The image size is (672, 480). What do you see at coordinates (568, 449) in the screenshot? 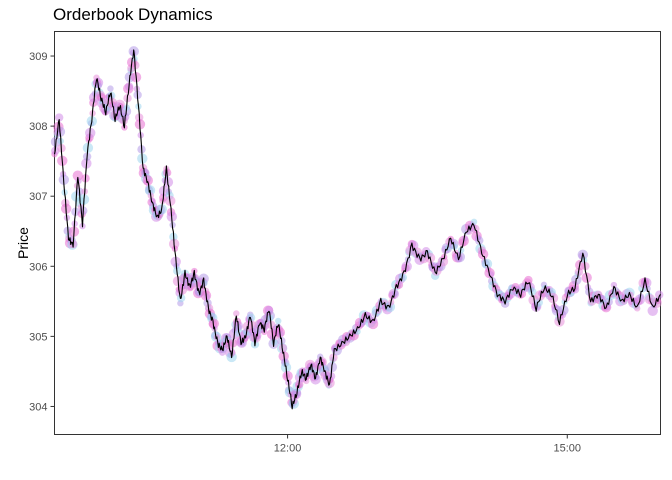
I see `x-tick-label: 15:00` at bounding box center [568, 449].